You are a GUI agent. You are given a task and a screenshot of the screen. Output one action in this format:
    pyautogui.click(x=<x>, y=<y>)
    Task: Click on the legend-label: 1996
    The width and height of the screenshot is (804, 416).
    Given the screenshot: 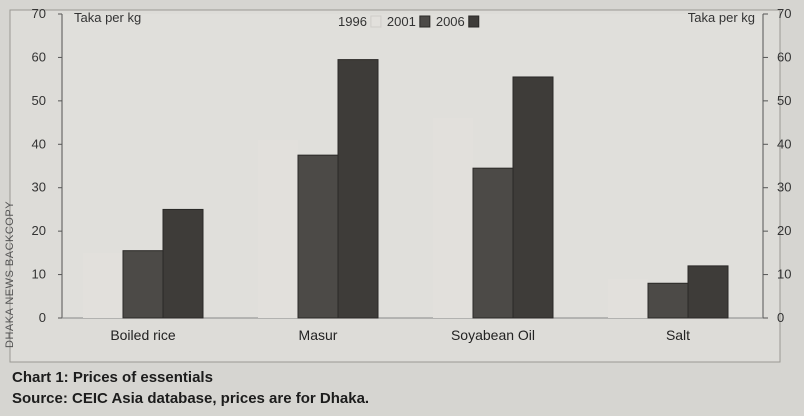 What is the action you would take?
    pyautogui.click(x=352, y=21)
    